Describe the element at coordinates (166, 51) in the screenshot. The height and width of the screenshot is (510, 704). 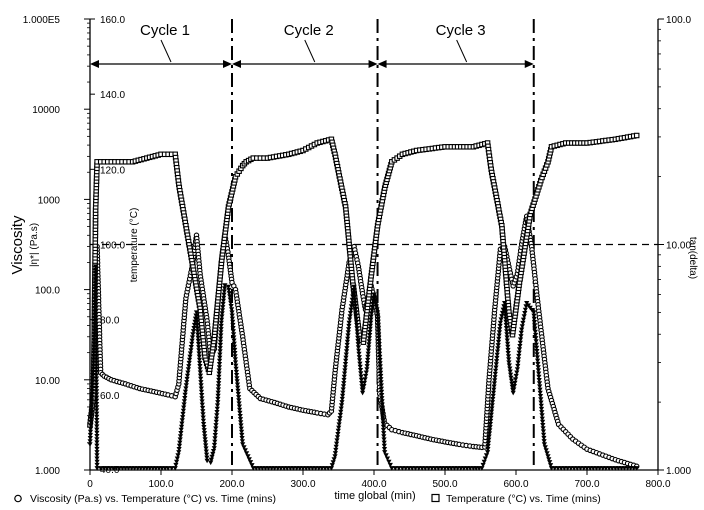
I see `cycle-label-pointer` at that location.